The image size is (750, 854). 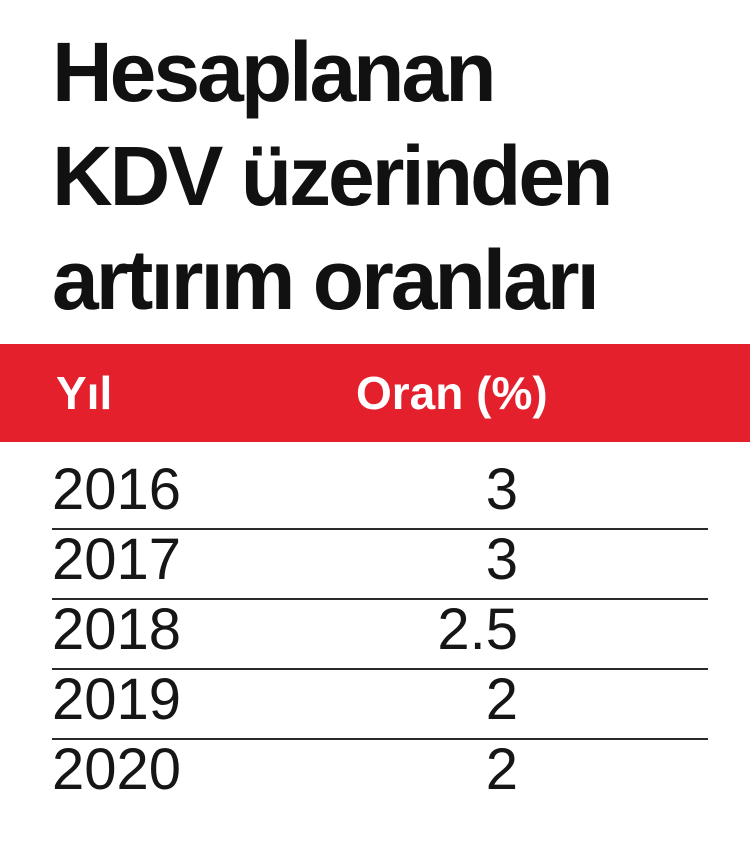 What do you see at coordinates (117, 699) in the screenshot?
I see `cell-year: 2019` at bounding box center [117, 699].